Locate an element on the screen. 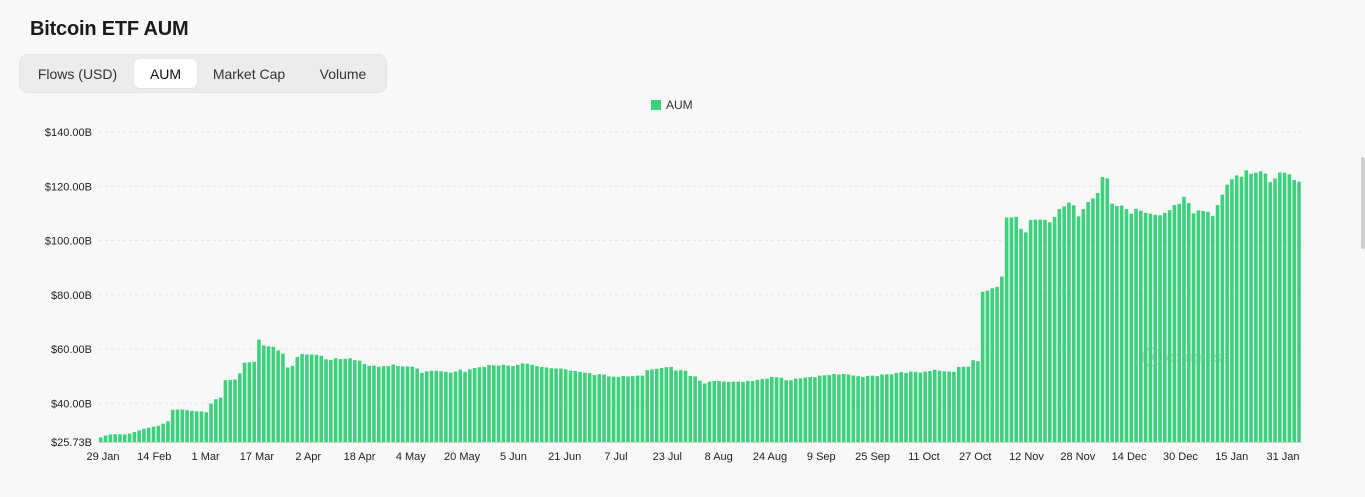  scrollbar is located at coordinates (1363, 203).